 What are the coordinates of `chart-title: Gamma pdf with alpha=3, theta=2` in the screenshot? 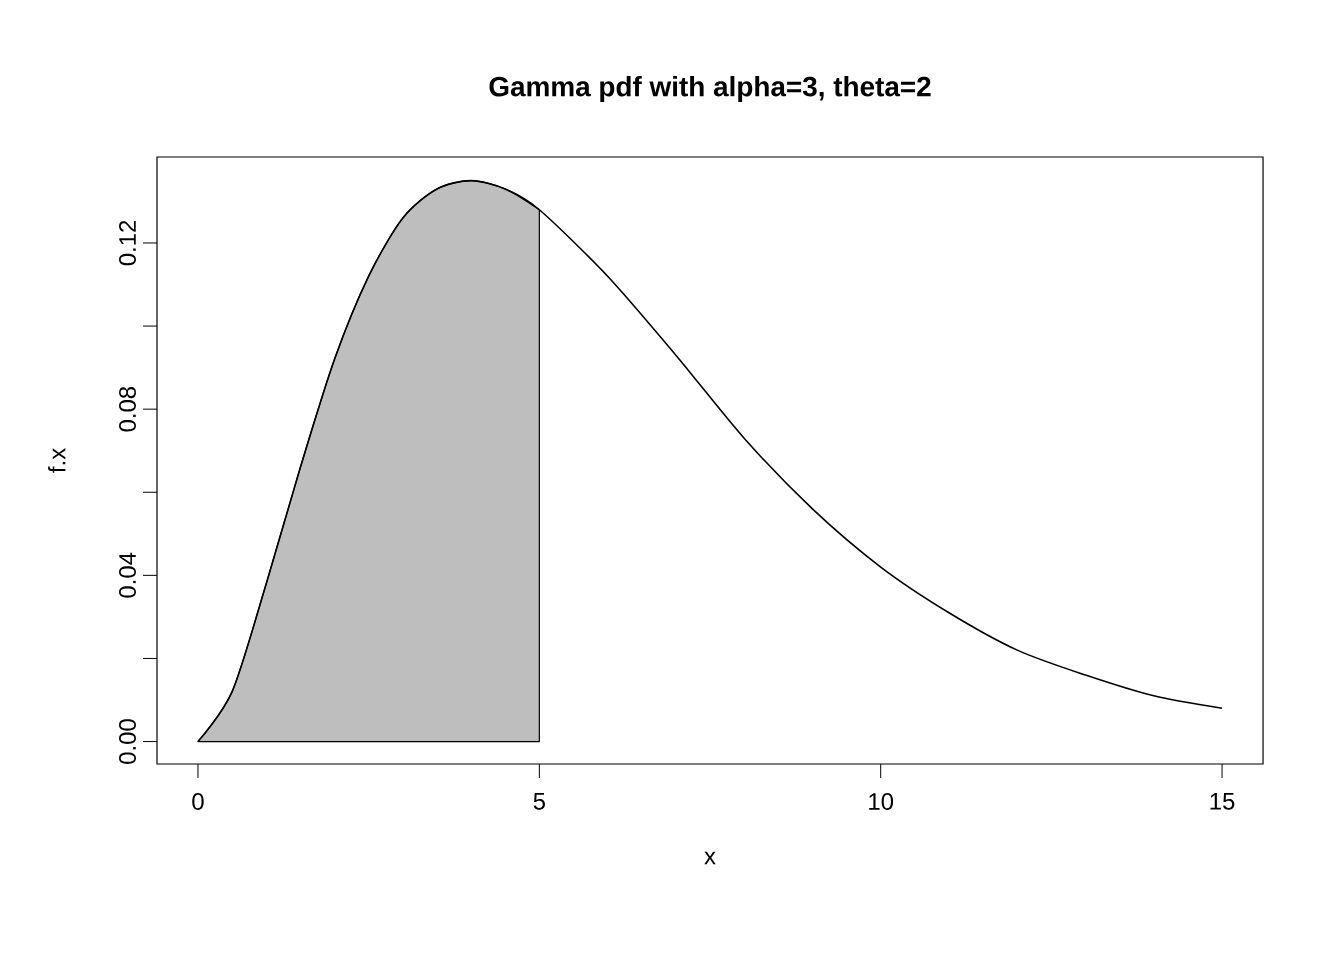 It's located at (710, 88).